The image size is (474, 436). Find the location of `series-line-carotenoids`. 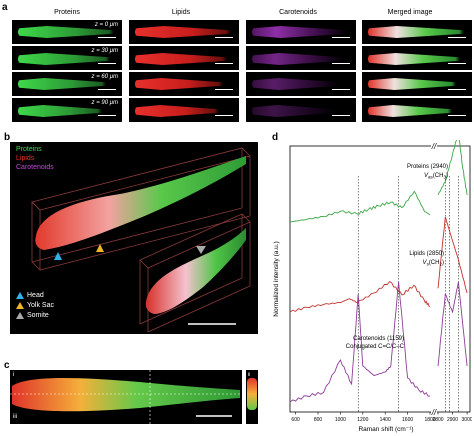

series-line-carotenoids is located at coordinates (378, 342).